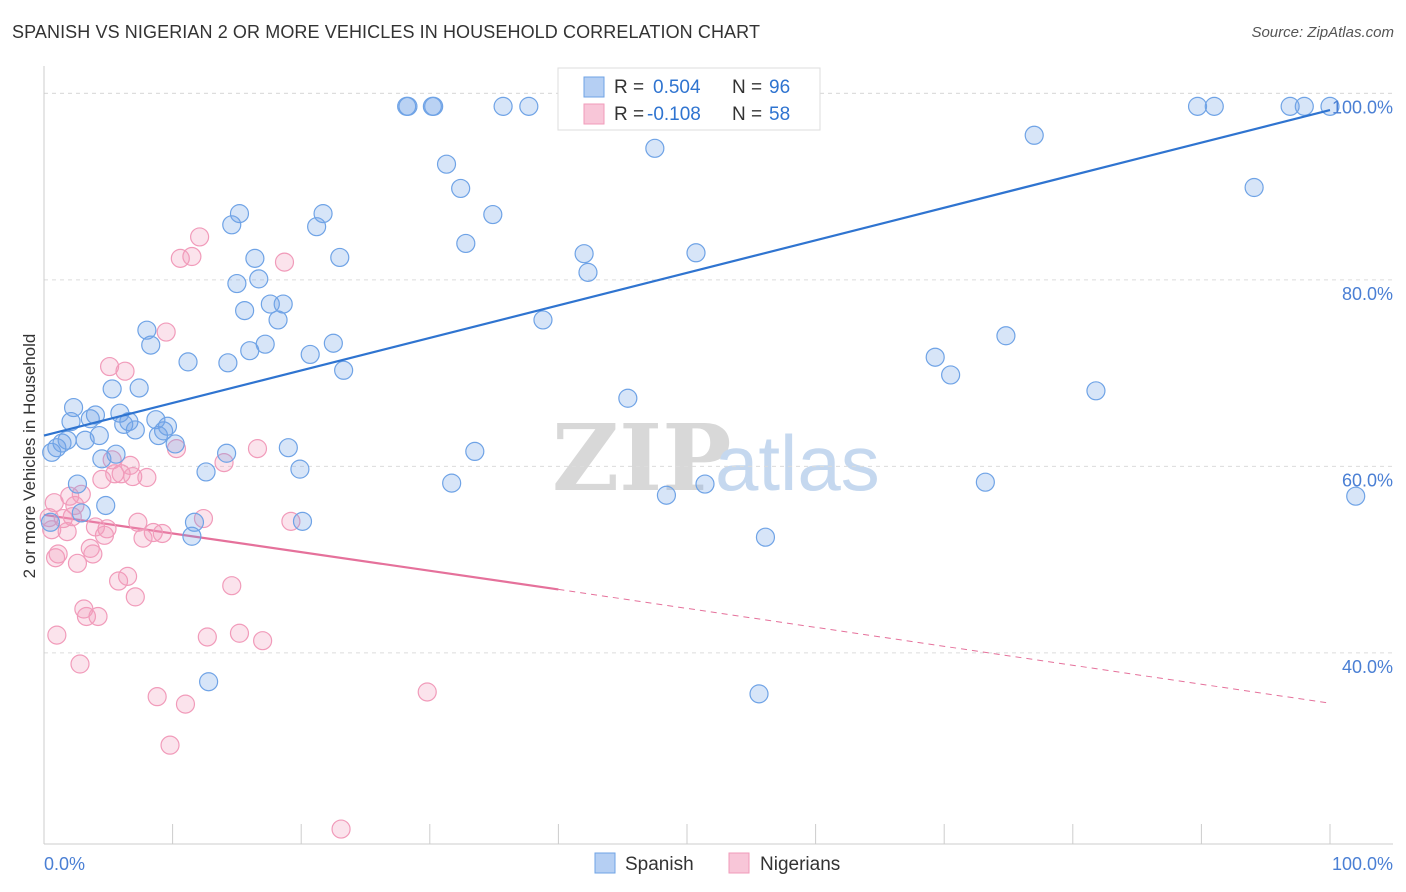 This screenshot has height=892, width=1406. Describe the element at coordinates (659, 864) in the screenshot. I see `legend-spanish-label: Spanish` at that location.